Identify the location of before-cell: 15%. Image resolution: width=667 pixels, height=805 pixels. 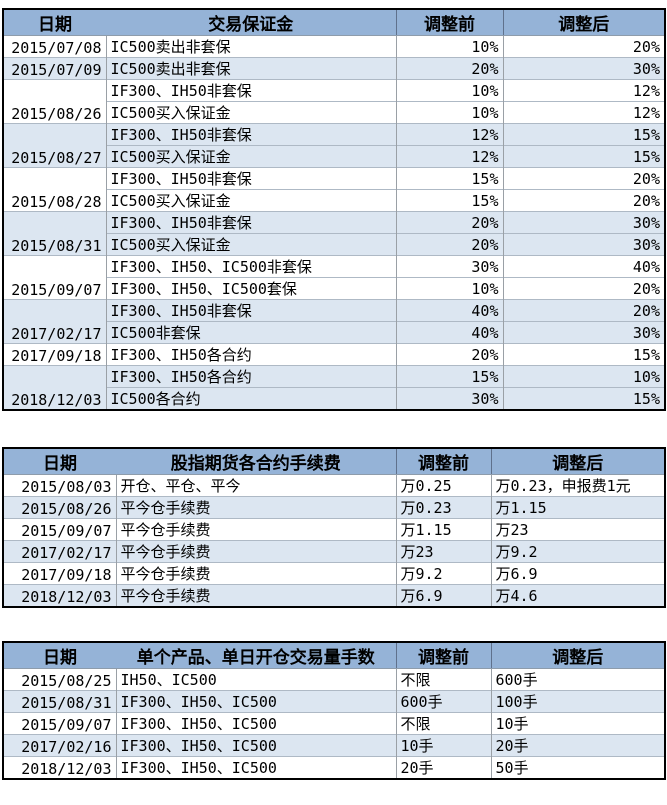
(449, 178).